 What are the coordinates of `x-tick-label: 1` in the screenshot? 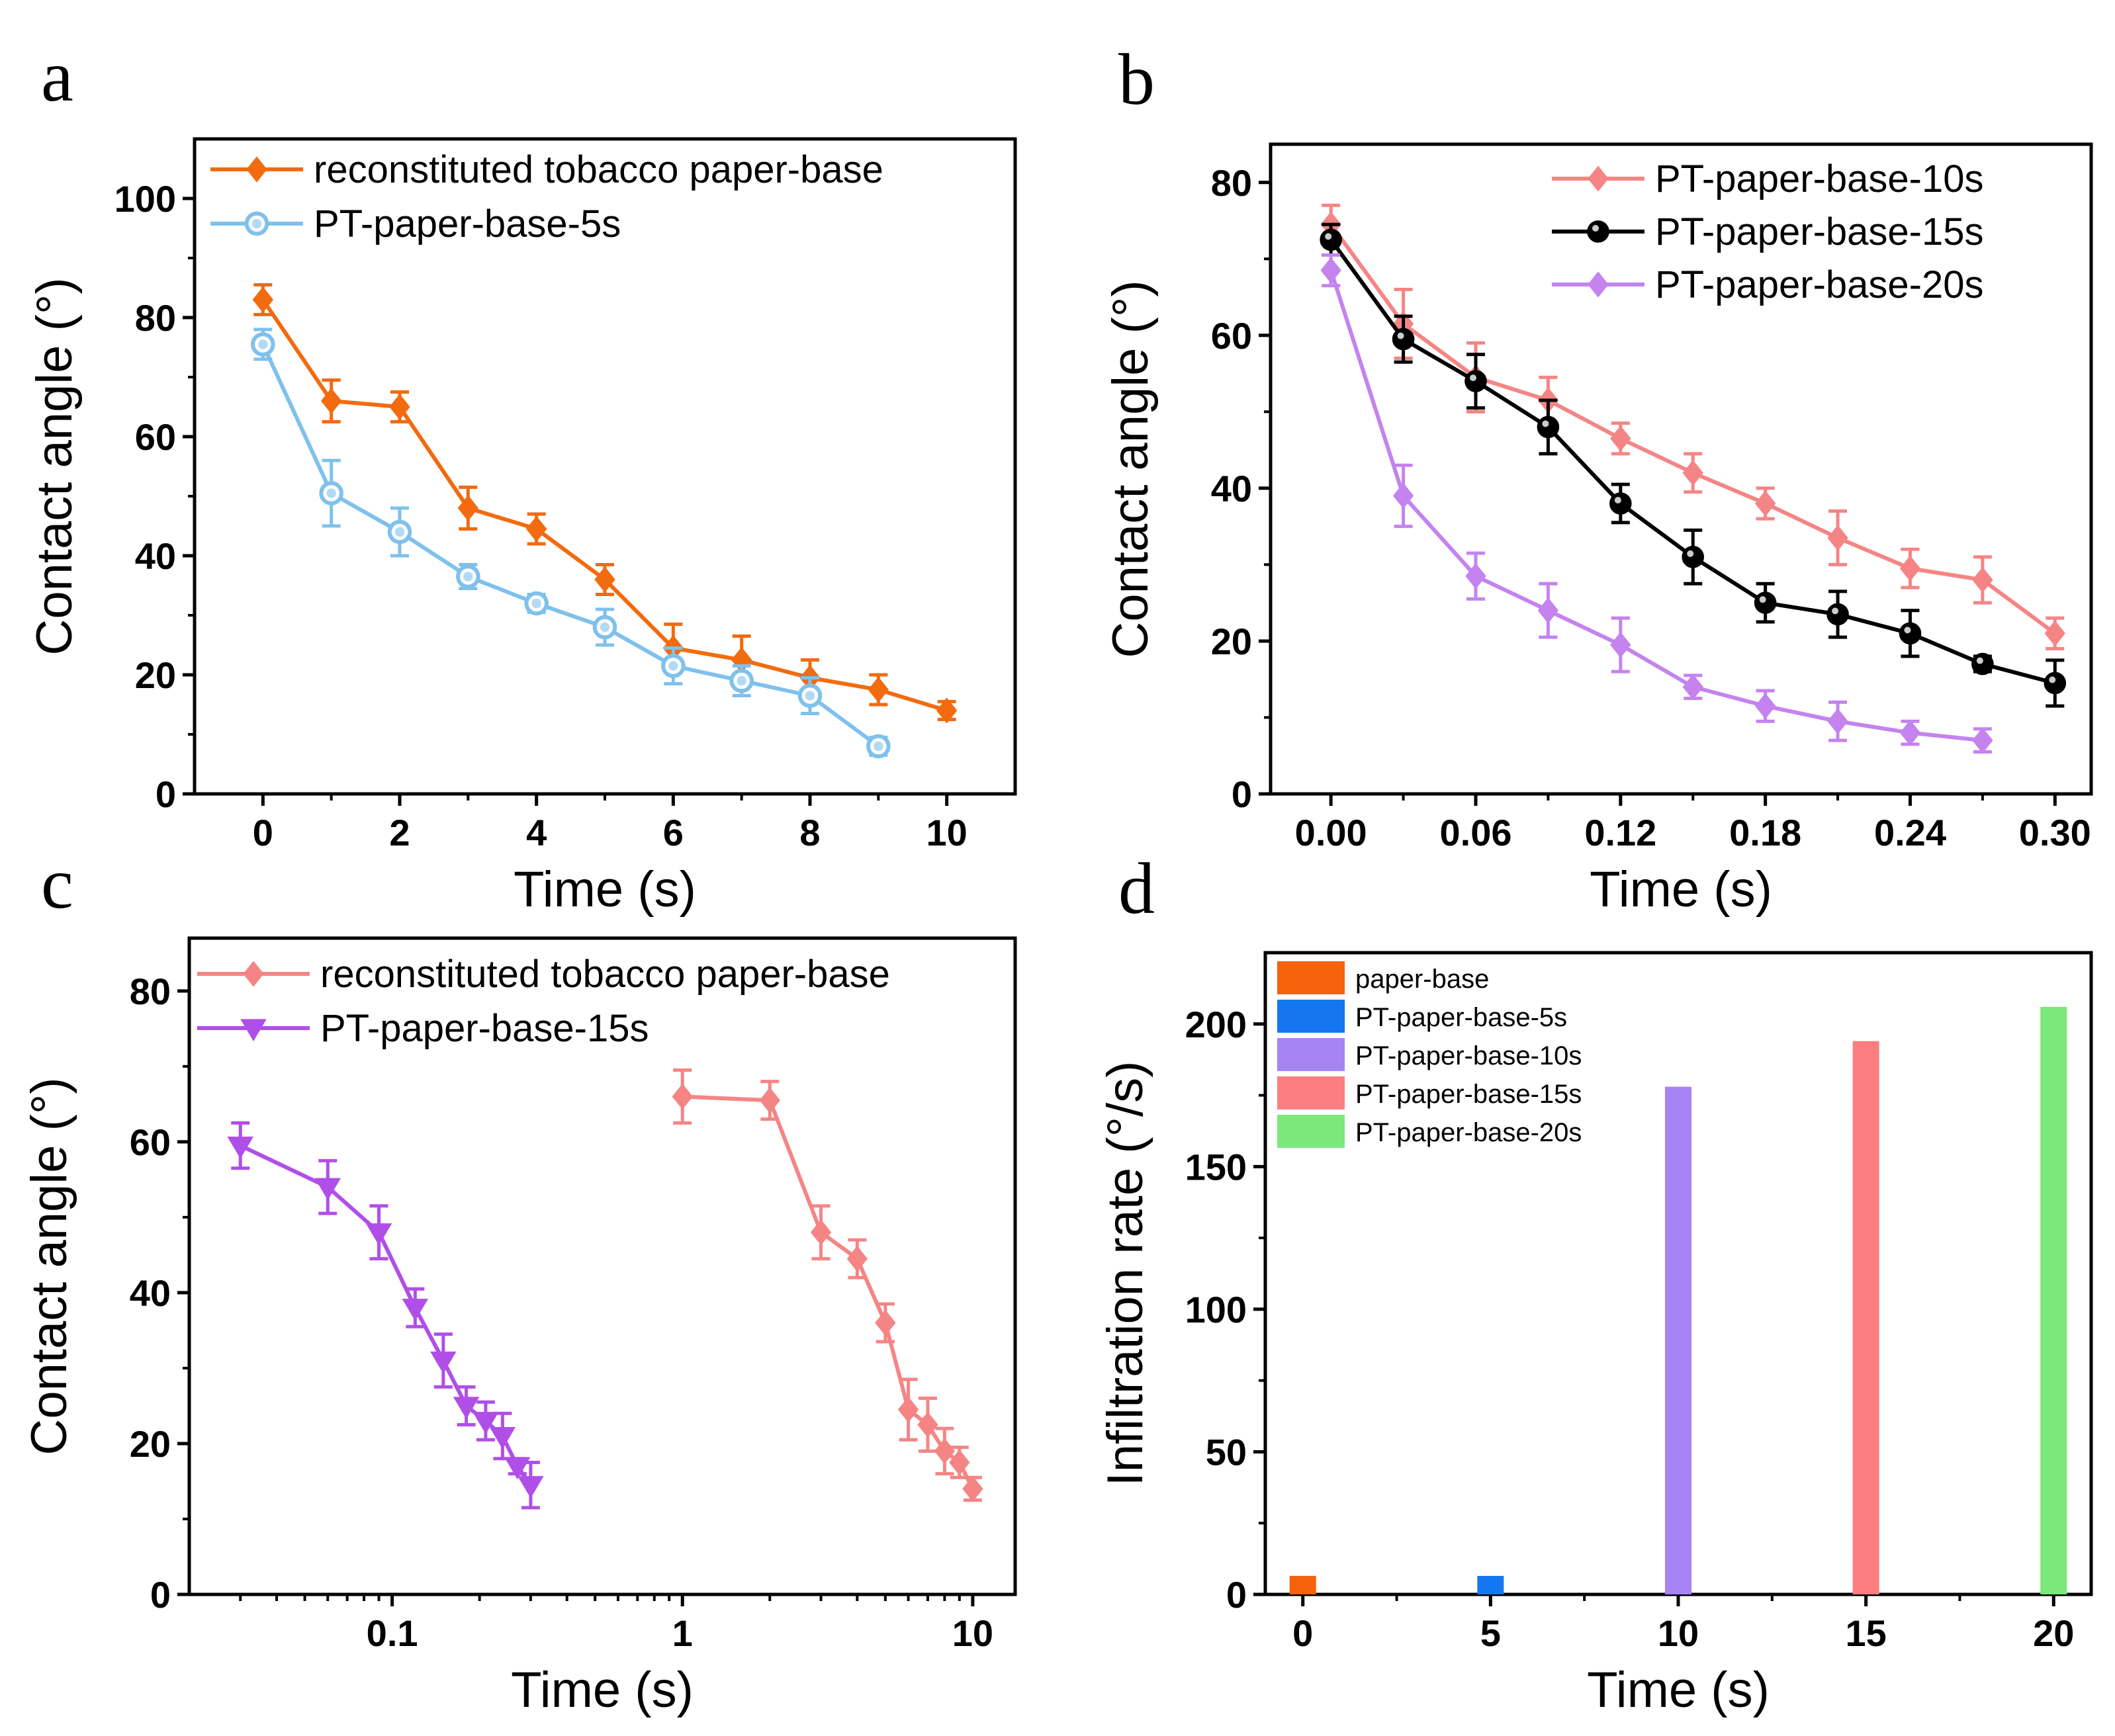 It's located at (682, 1633).